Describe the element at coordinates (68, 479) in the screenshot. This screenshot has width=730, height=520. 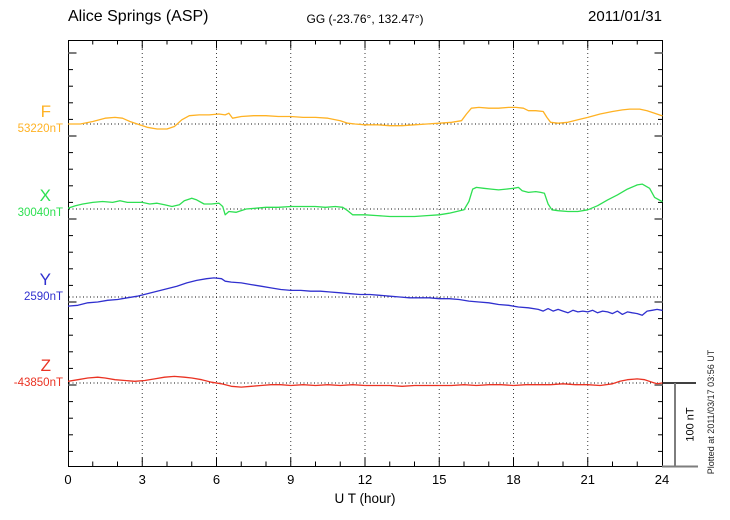
I see `x-tick-label: 0` at that location.